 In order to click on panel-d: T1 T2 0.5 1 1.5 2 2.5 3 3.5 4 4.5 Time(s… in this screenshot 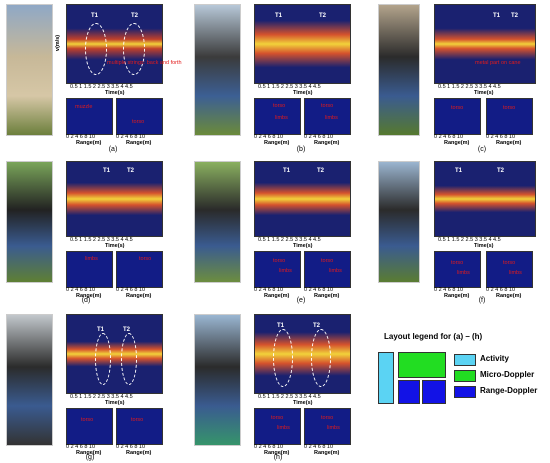, I will do `click(92, 232)`.